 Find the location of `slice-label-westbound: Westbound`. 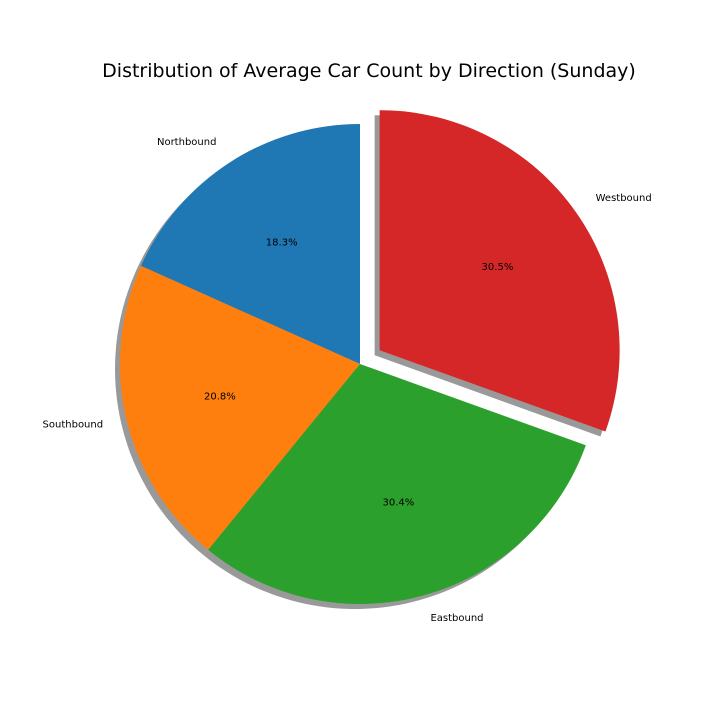

slice-label-westbound: Westbound is located at coordinates (624, 198).